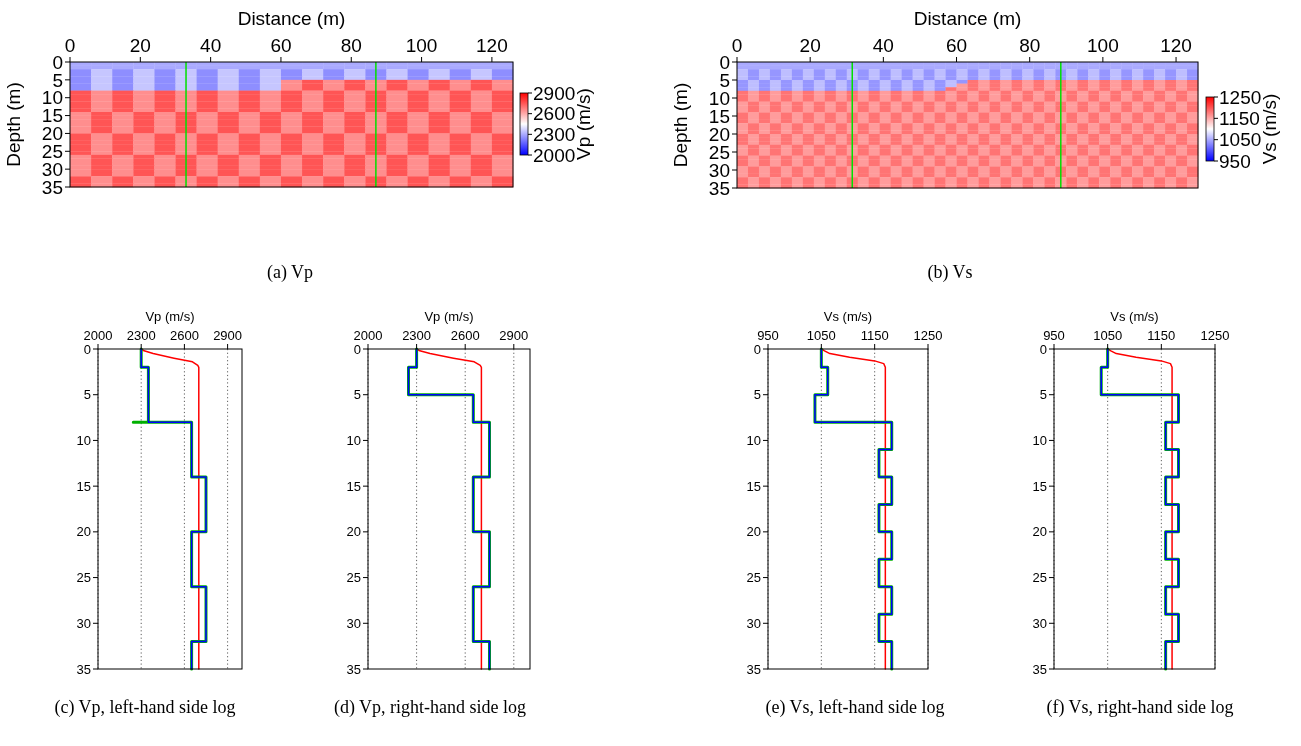 This screenshot has width=1301, height=746. I want to click on color-bar-label: 2300, so click(554, 134).